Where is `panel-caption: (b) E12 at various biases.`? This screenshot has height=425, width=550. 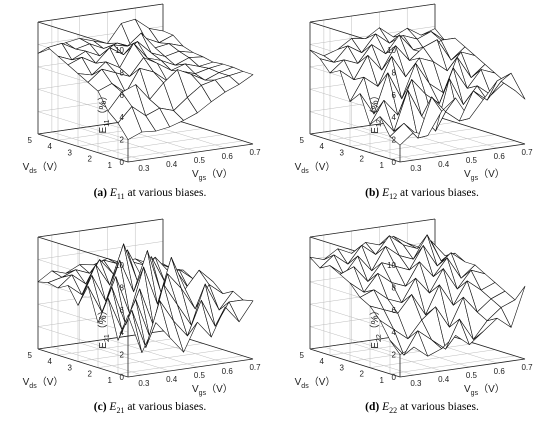 panel-caption: (b) E12 at various biases. is located at coordinates (422, 194).